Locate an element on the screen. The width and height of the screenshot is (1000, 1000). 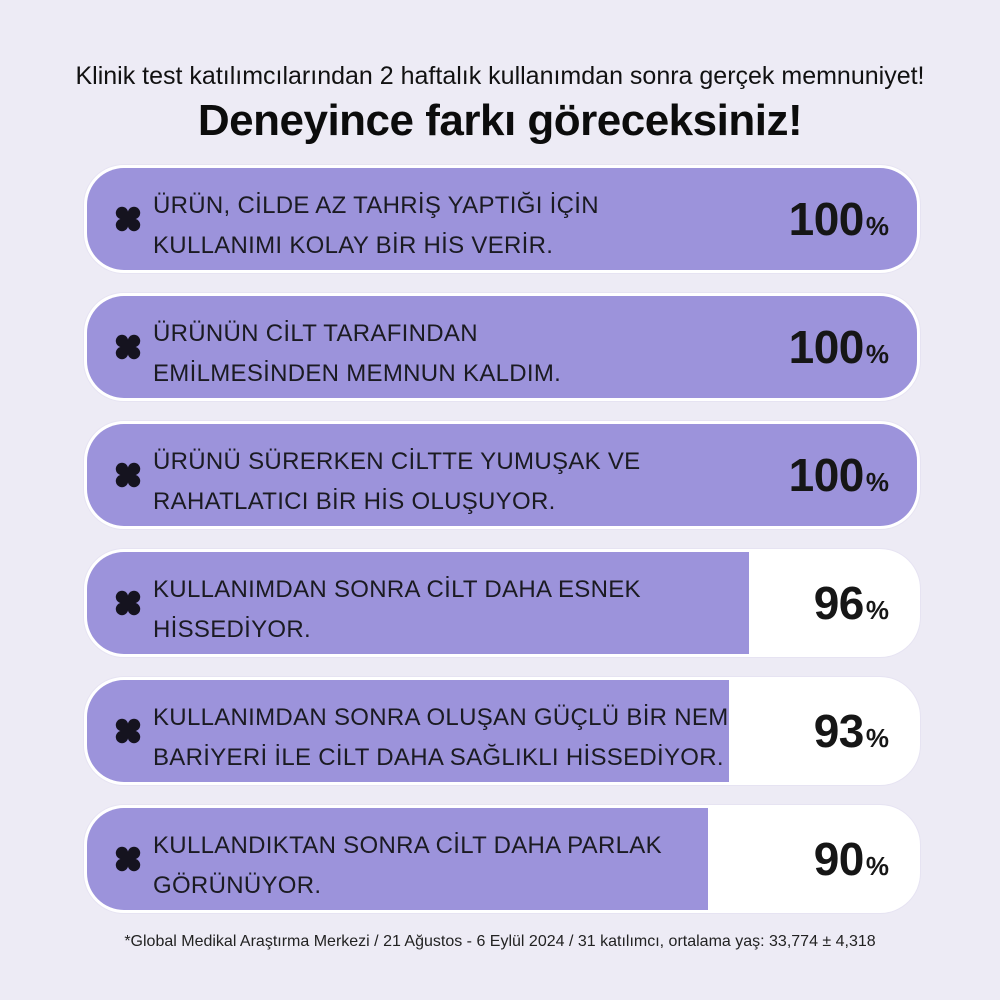
bar-label-line: KULLANDIKTAN SONRA CİLT DAHA PARLAK is located at coordinates (407, 845).